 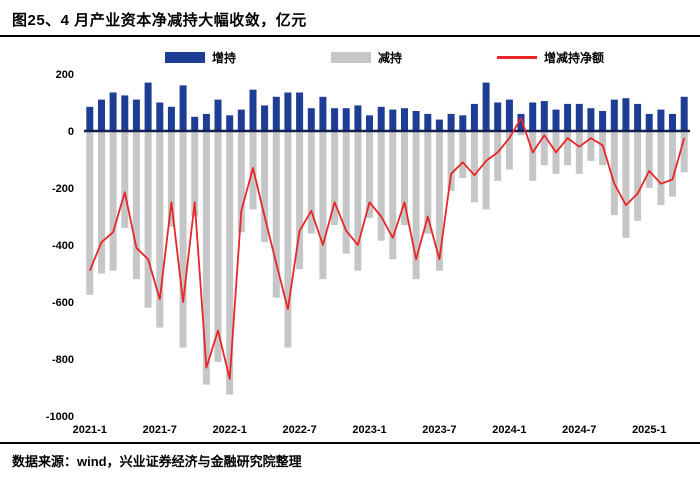 I want to click on legend-item-net: 增减持净额, so click(x=550, y=57).